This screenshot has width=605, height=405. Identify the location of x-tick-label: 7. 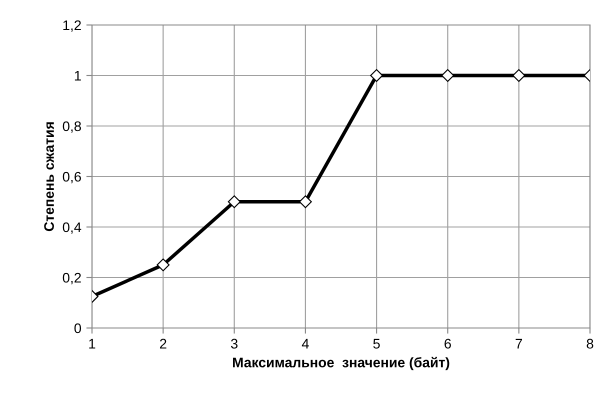
(519, 343).